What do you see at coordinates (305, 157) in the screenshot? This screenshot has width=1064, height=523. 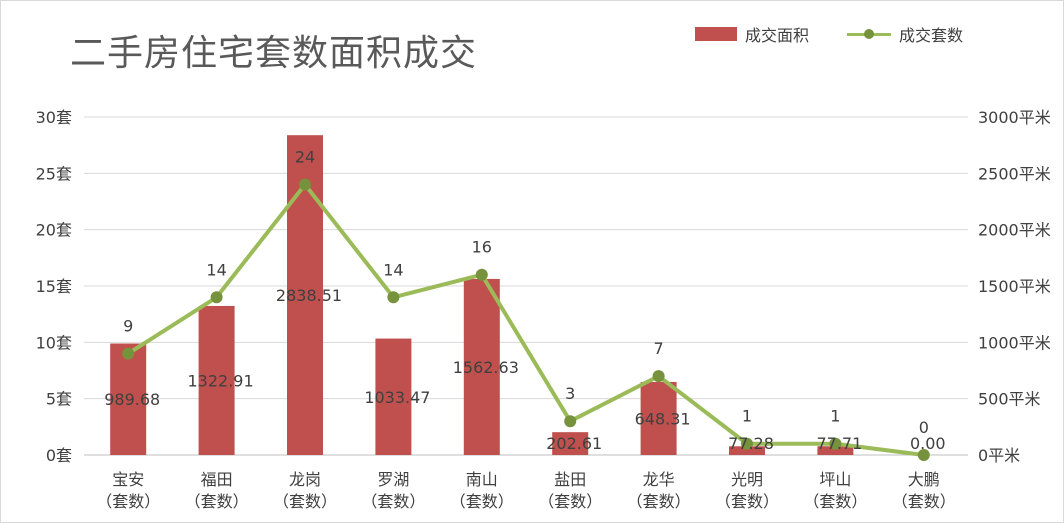 I see `line-data-label: 24` at bounding box center [305, 157].